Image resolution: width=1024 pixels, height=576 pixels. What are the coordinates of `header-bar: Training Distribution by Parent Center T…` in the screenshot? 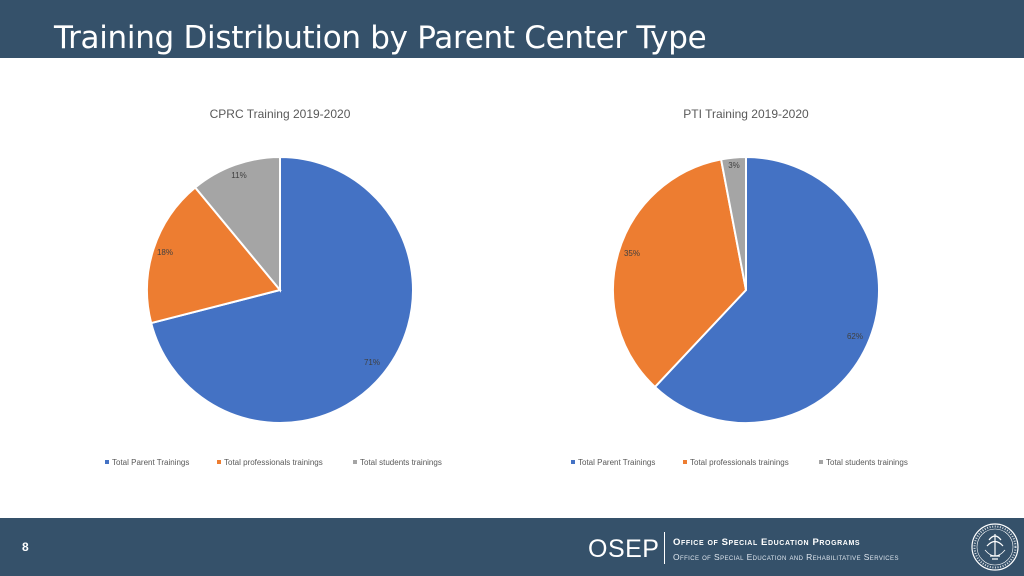 It's located at (512, 29).